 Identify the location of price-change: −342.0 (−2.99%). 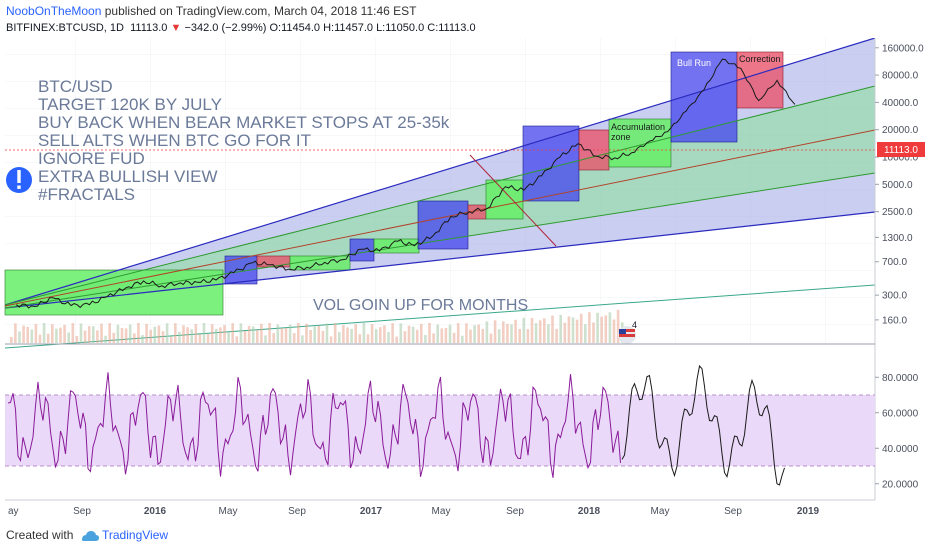
(225, 28).